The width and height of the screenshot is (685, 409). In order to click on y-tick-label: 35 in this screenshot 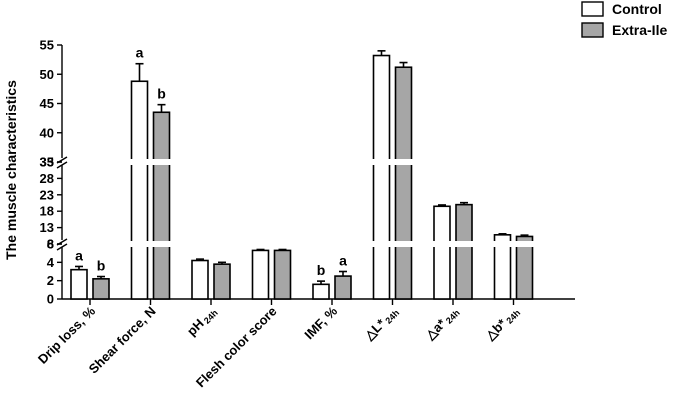, I will do `click(47, 162)`.